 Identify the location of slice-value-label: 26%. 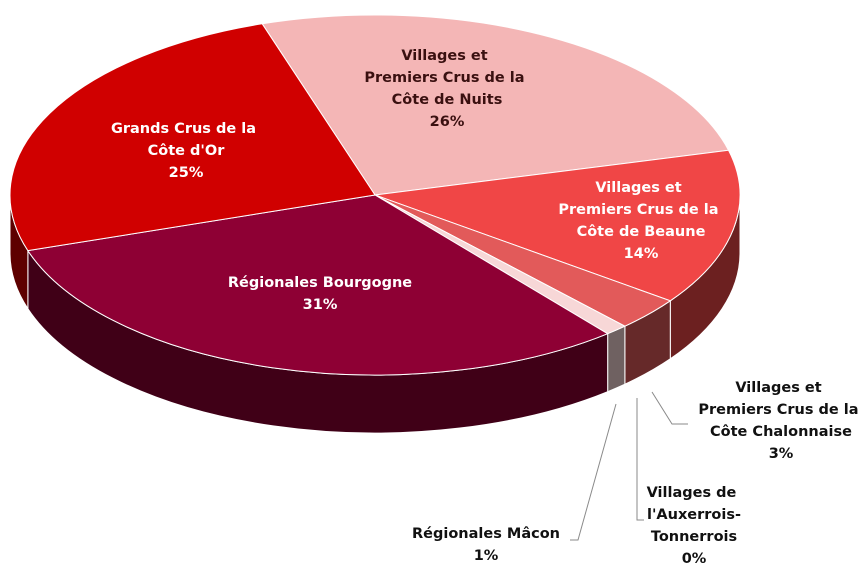
(447, 122).